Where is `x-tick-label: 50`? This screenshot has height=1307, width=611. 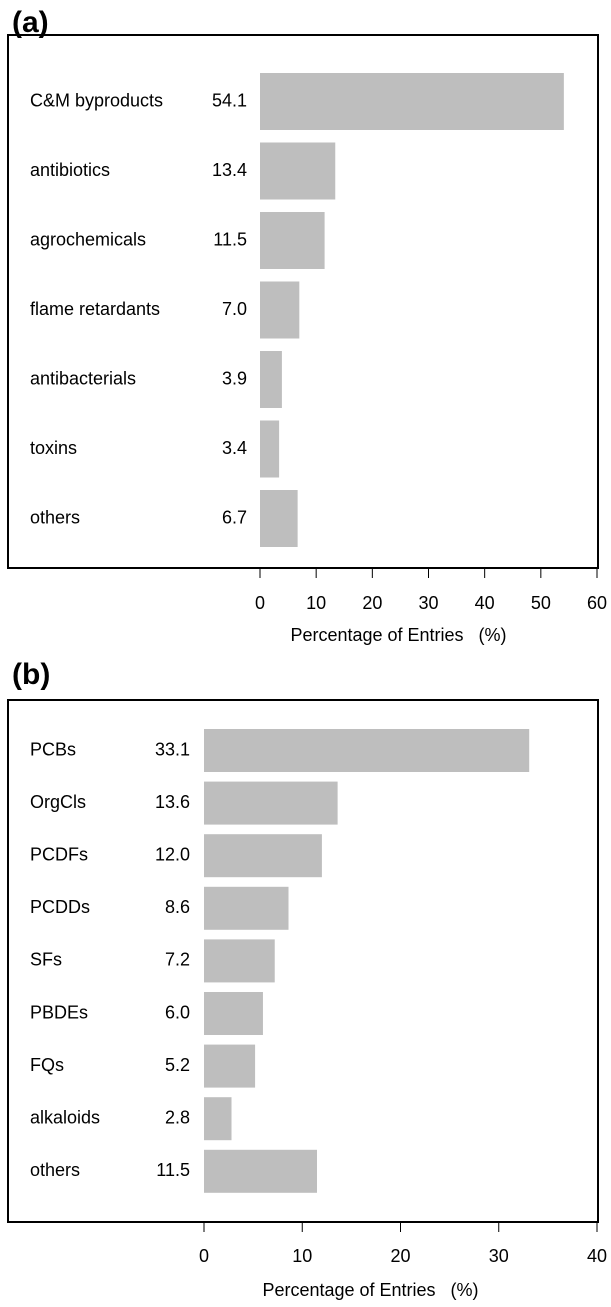
x-tick-label: 50 is located at coordinates (541, 603).